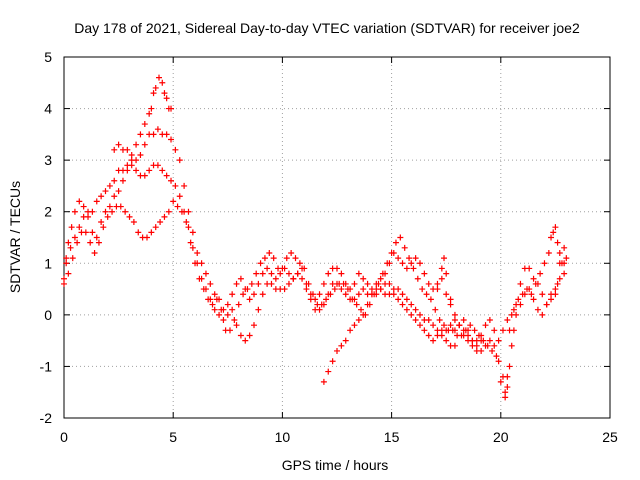 This screenshot has width=640, height=480. I want to click on x-tick-label: 5, so click(173, 437).